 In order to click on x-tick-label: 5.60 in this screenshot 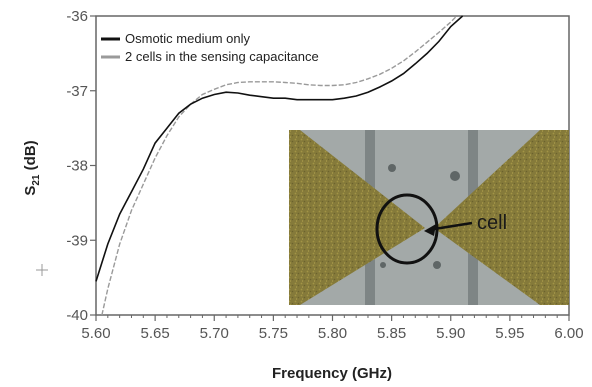, I will do `click(95, 333)`.